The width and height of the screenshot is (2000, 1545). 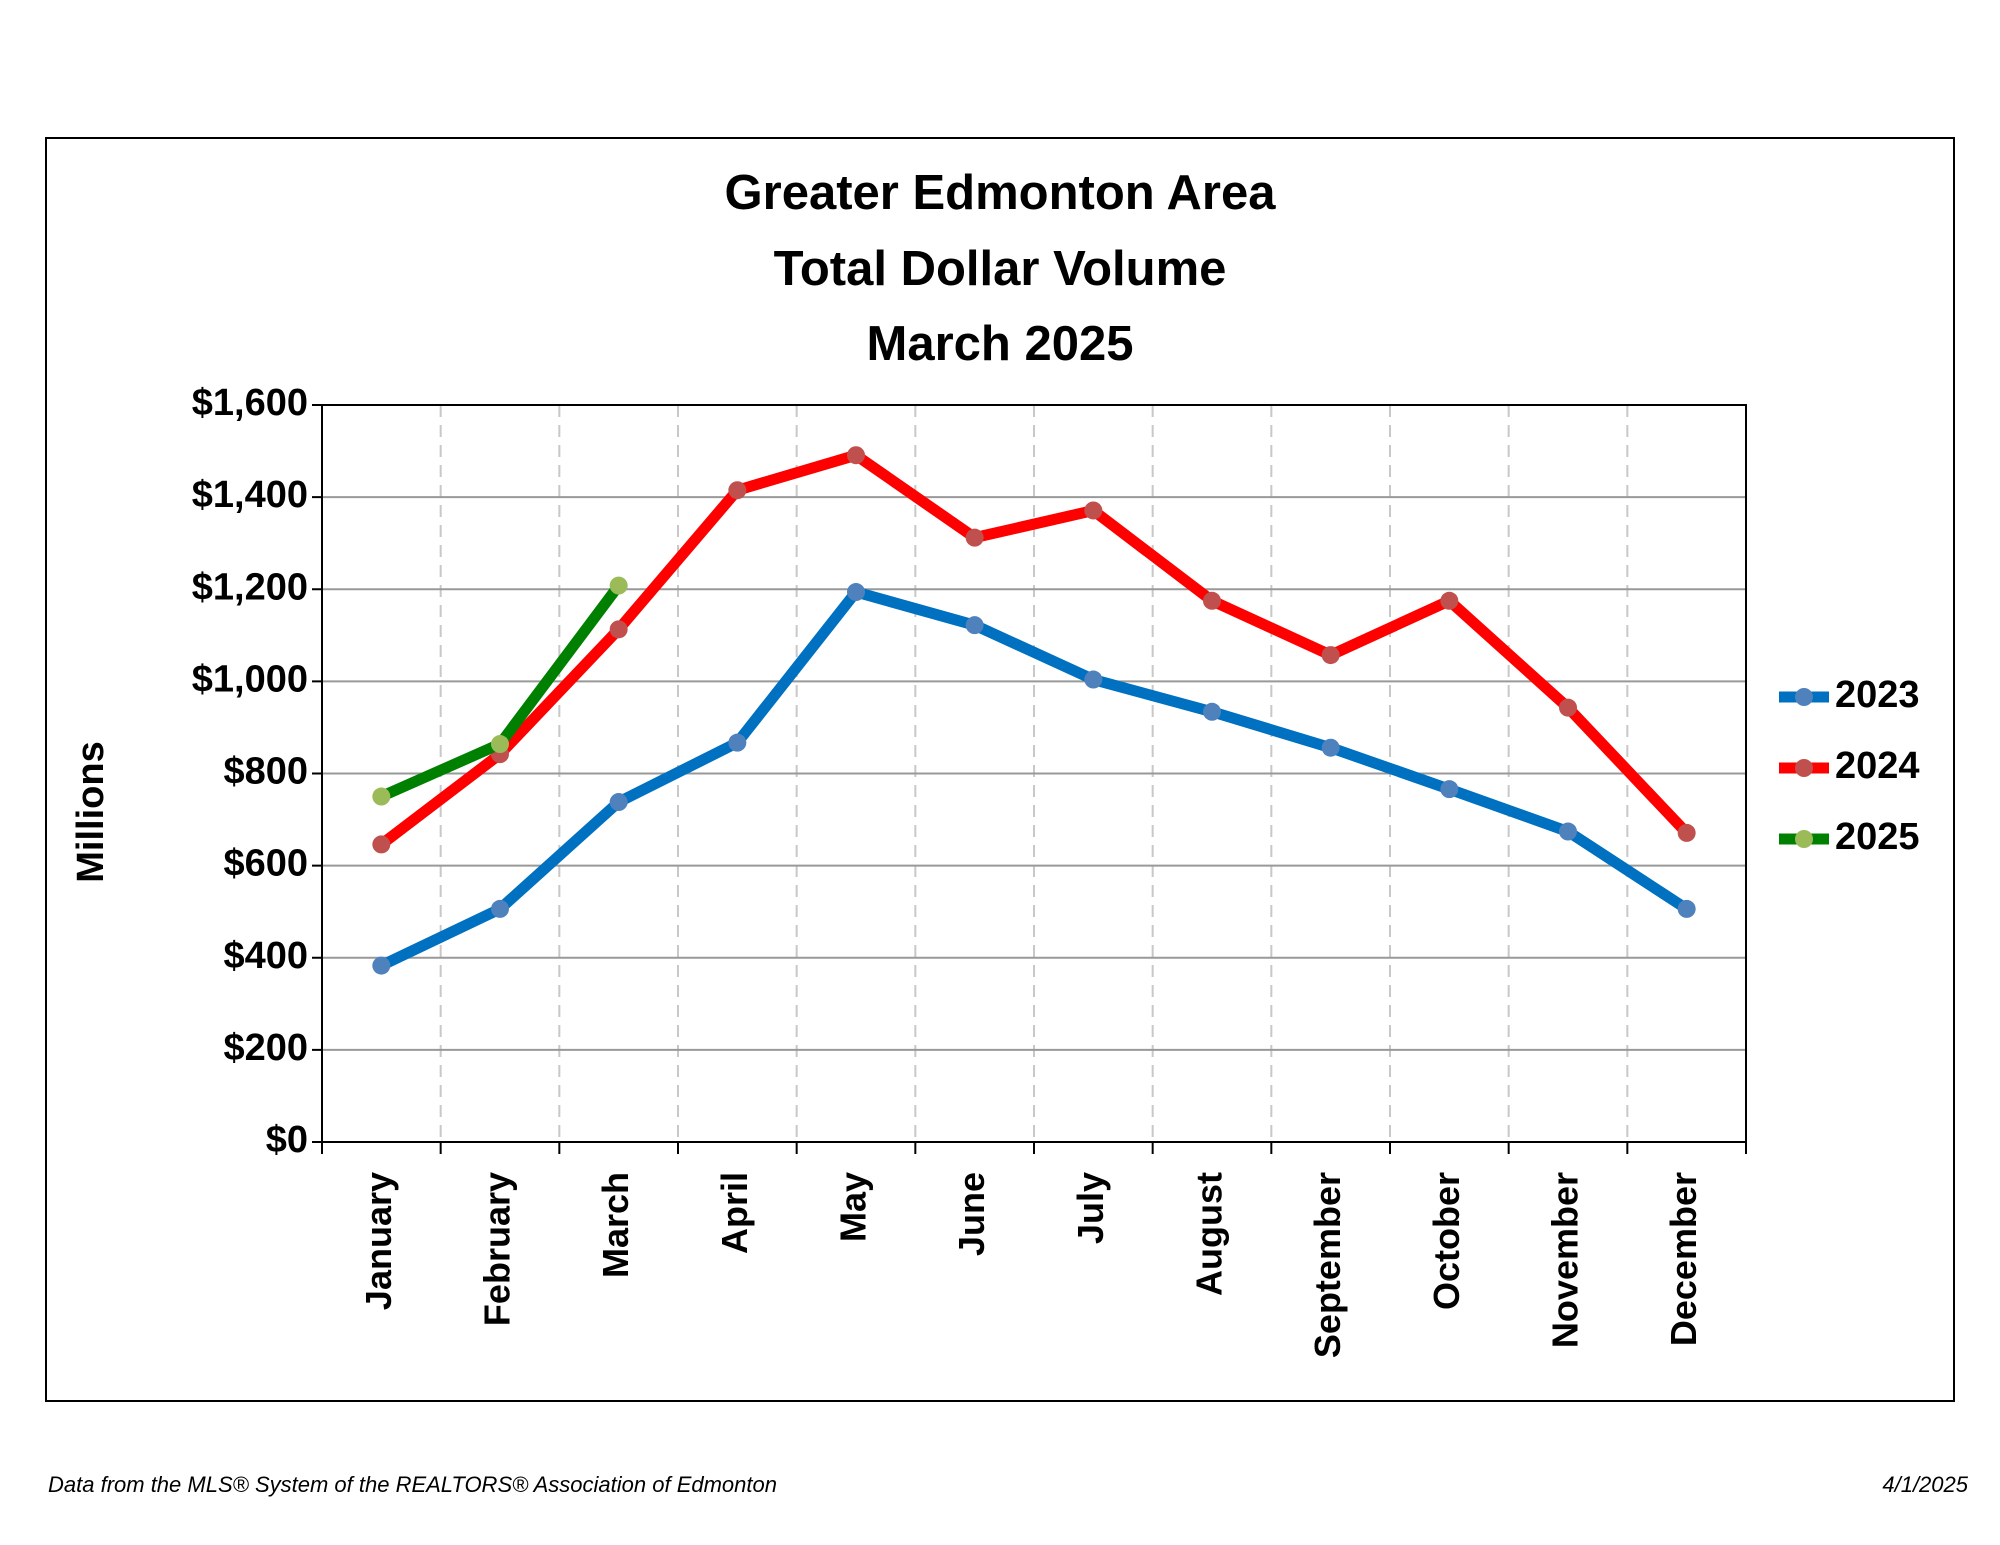 I want to click on chart-title: March 2025, so click(x=1000, y=344).